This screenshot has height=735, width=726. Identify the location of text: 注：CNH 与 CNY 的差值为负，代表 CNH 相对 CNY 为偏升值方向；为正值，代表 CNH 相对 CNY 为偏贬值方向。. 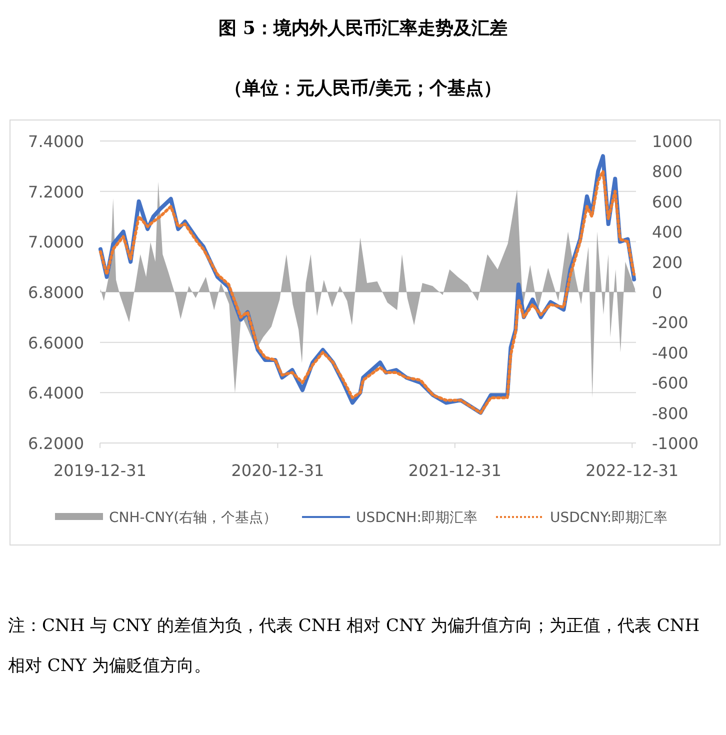
(354, 646).